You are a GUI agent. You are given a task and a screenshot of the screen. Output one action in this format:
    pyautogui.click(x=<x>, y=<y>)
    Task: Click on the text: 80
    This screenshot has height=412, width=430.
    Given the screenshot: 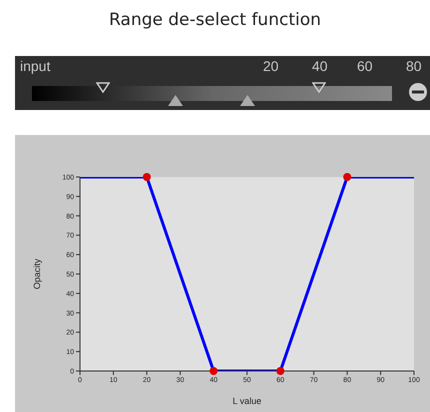 What is the action you would take?
    pyautogui.click(x=414, y=66)
    